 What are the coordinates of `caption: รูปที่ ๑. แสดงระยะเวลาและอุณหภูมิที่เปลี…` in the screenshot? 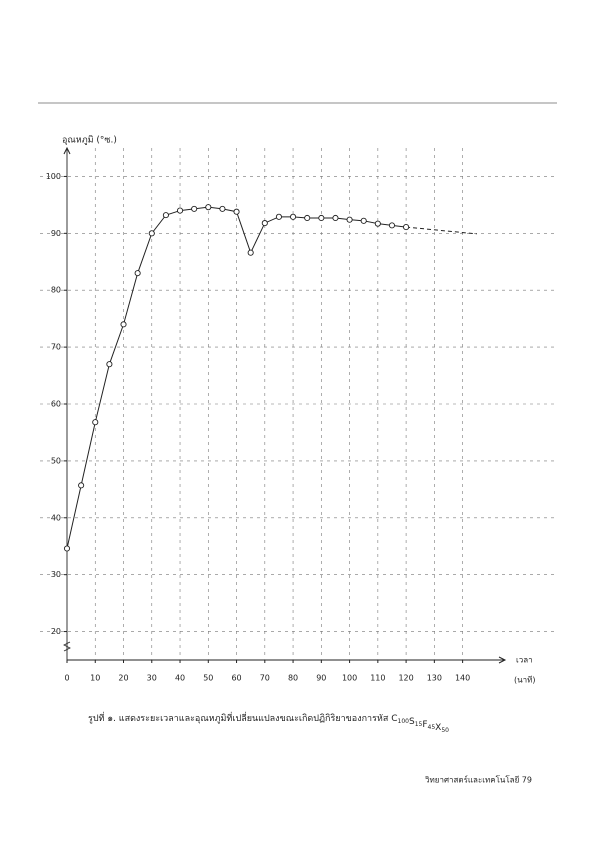 It's located at (268, 722).